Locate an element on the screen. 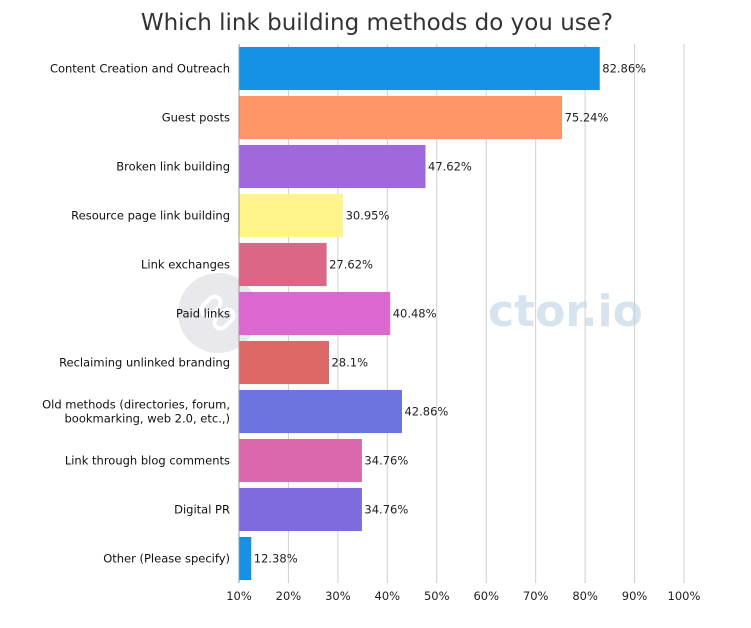 The width and height of the screenshot is (751, 628). x-tick-label: 70% is located at coordinates (536, 596).